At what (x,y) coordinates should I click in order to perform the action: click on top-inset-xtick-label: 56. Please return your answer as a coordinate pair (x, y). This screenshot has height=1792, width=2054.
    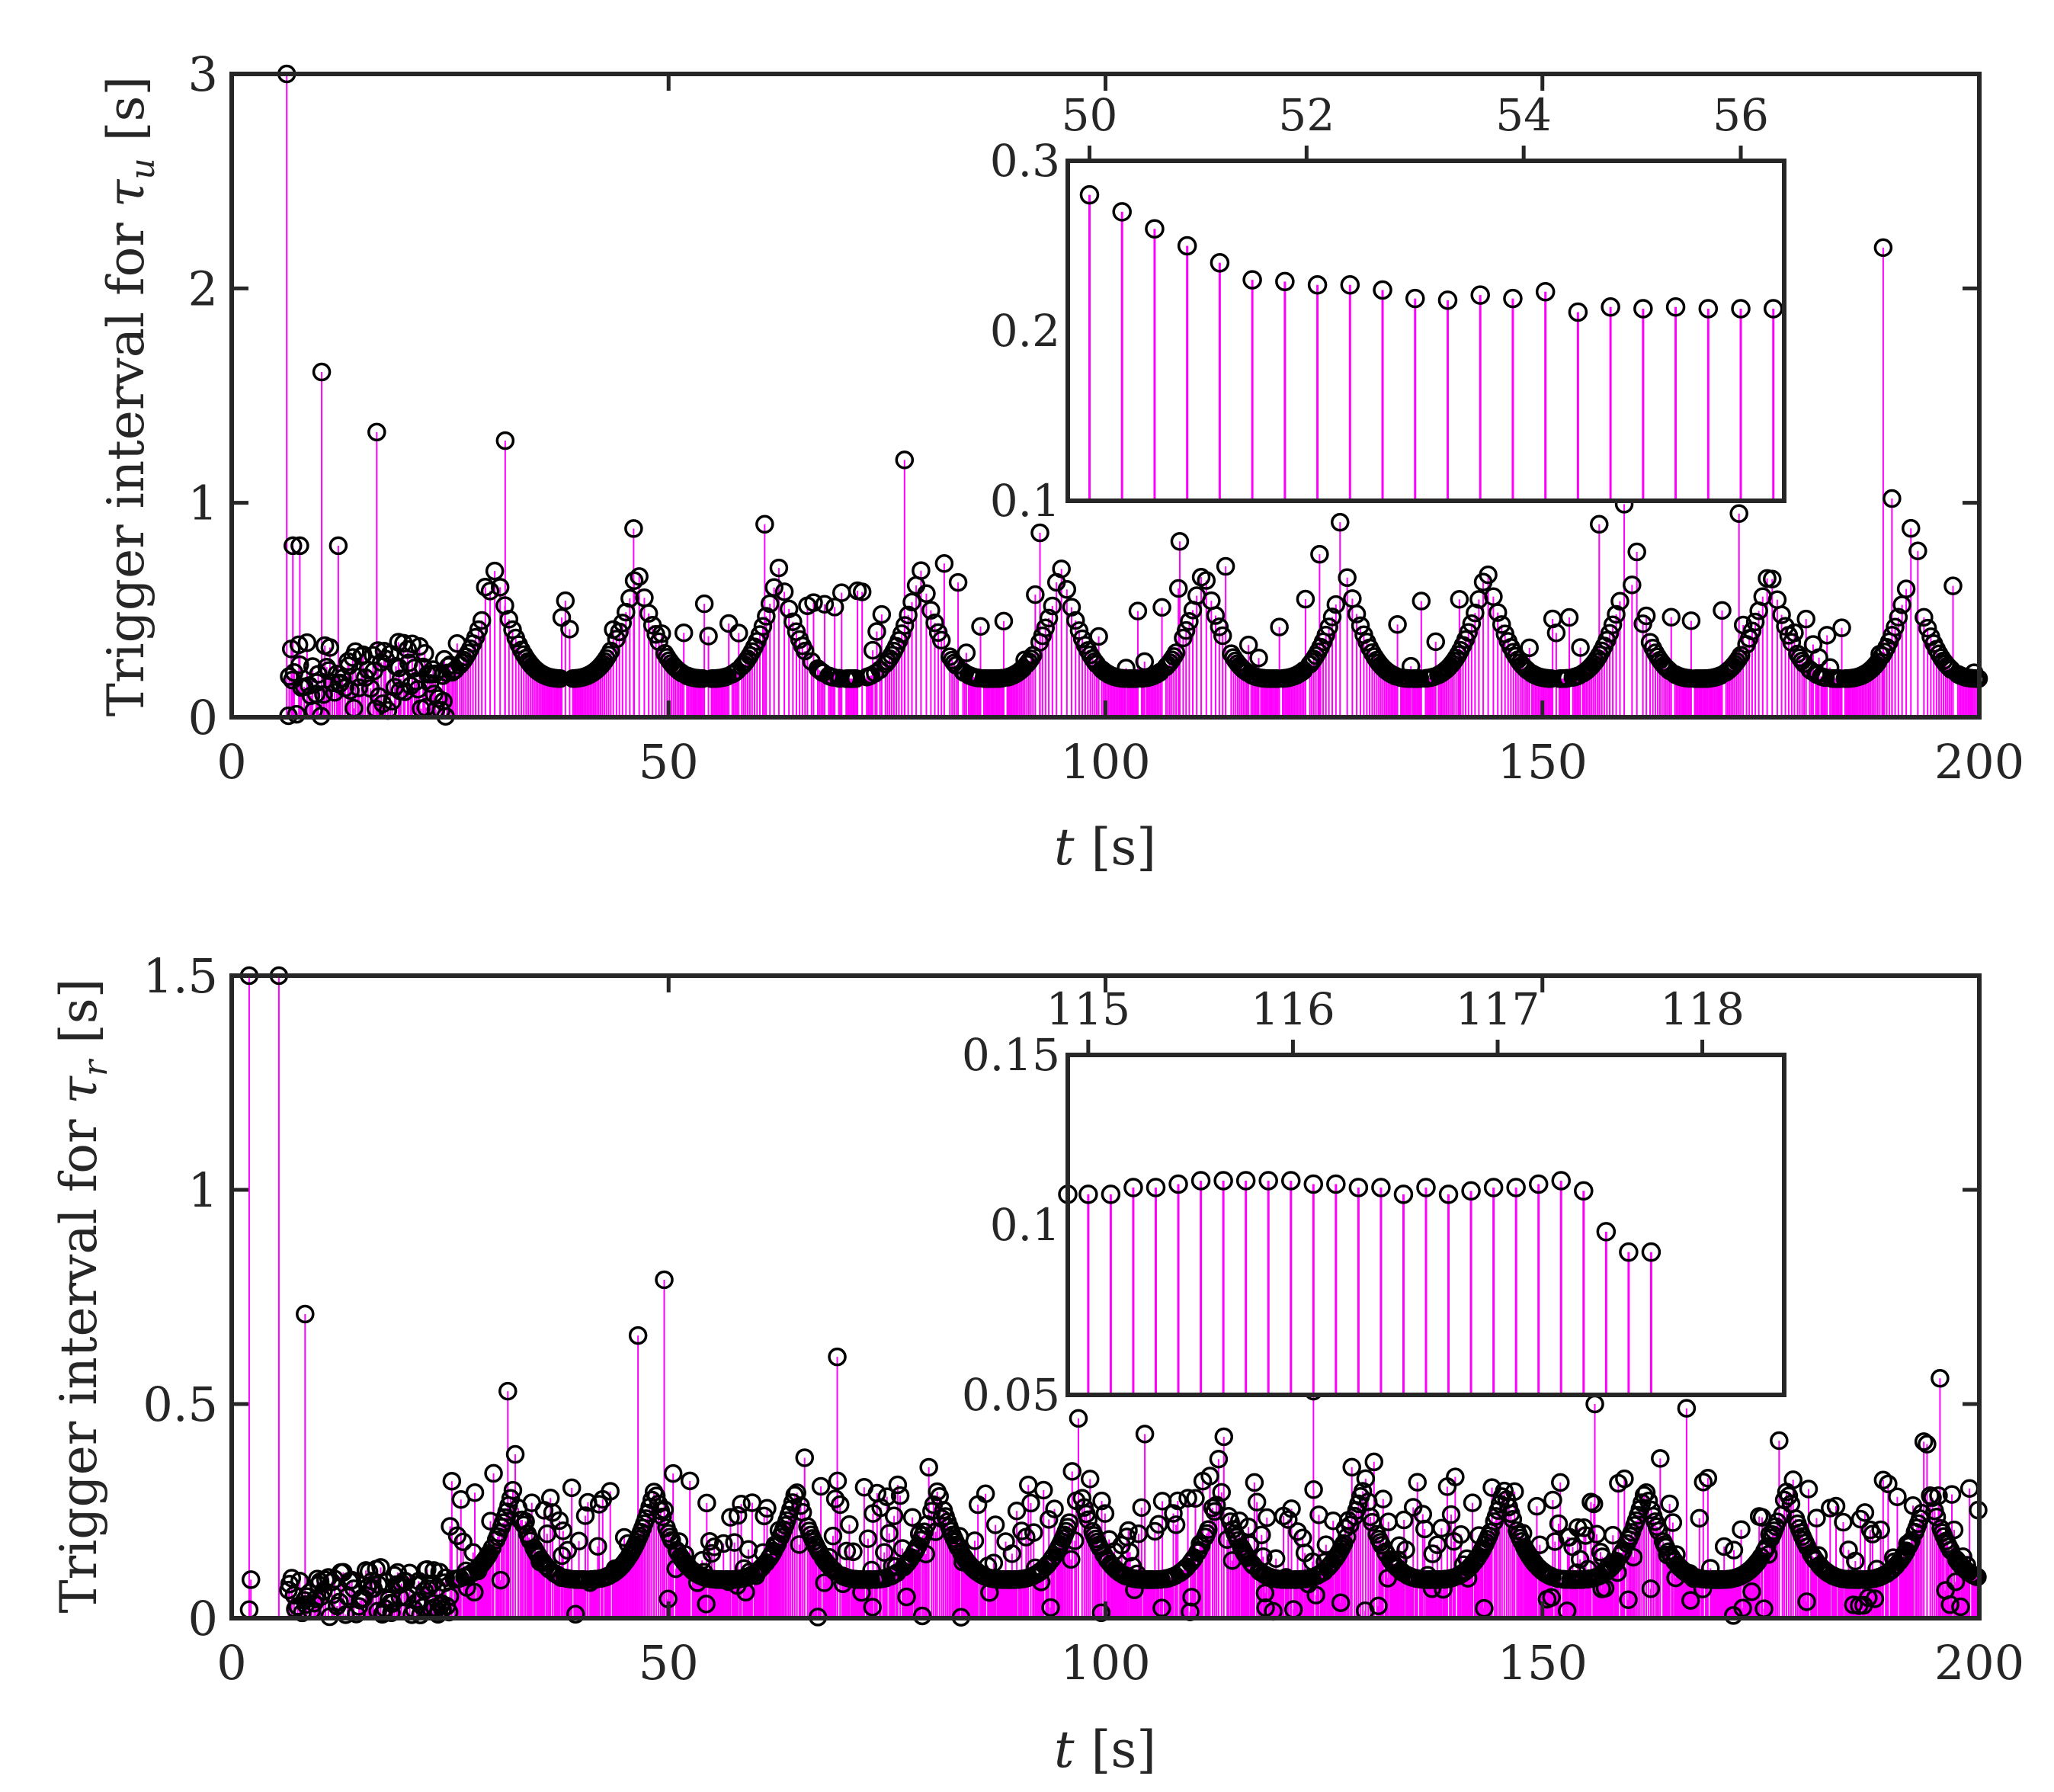
    Looking at the image, I should click on (1741, 115).